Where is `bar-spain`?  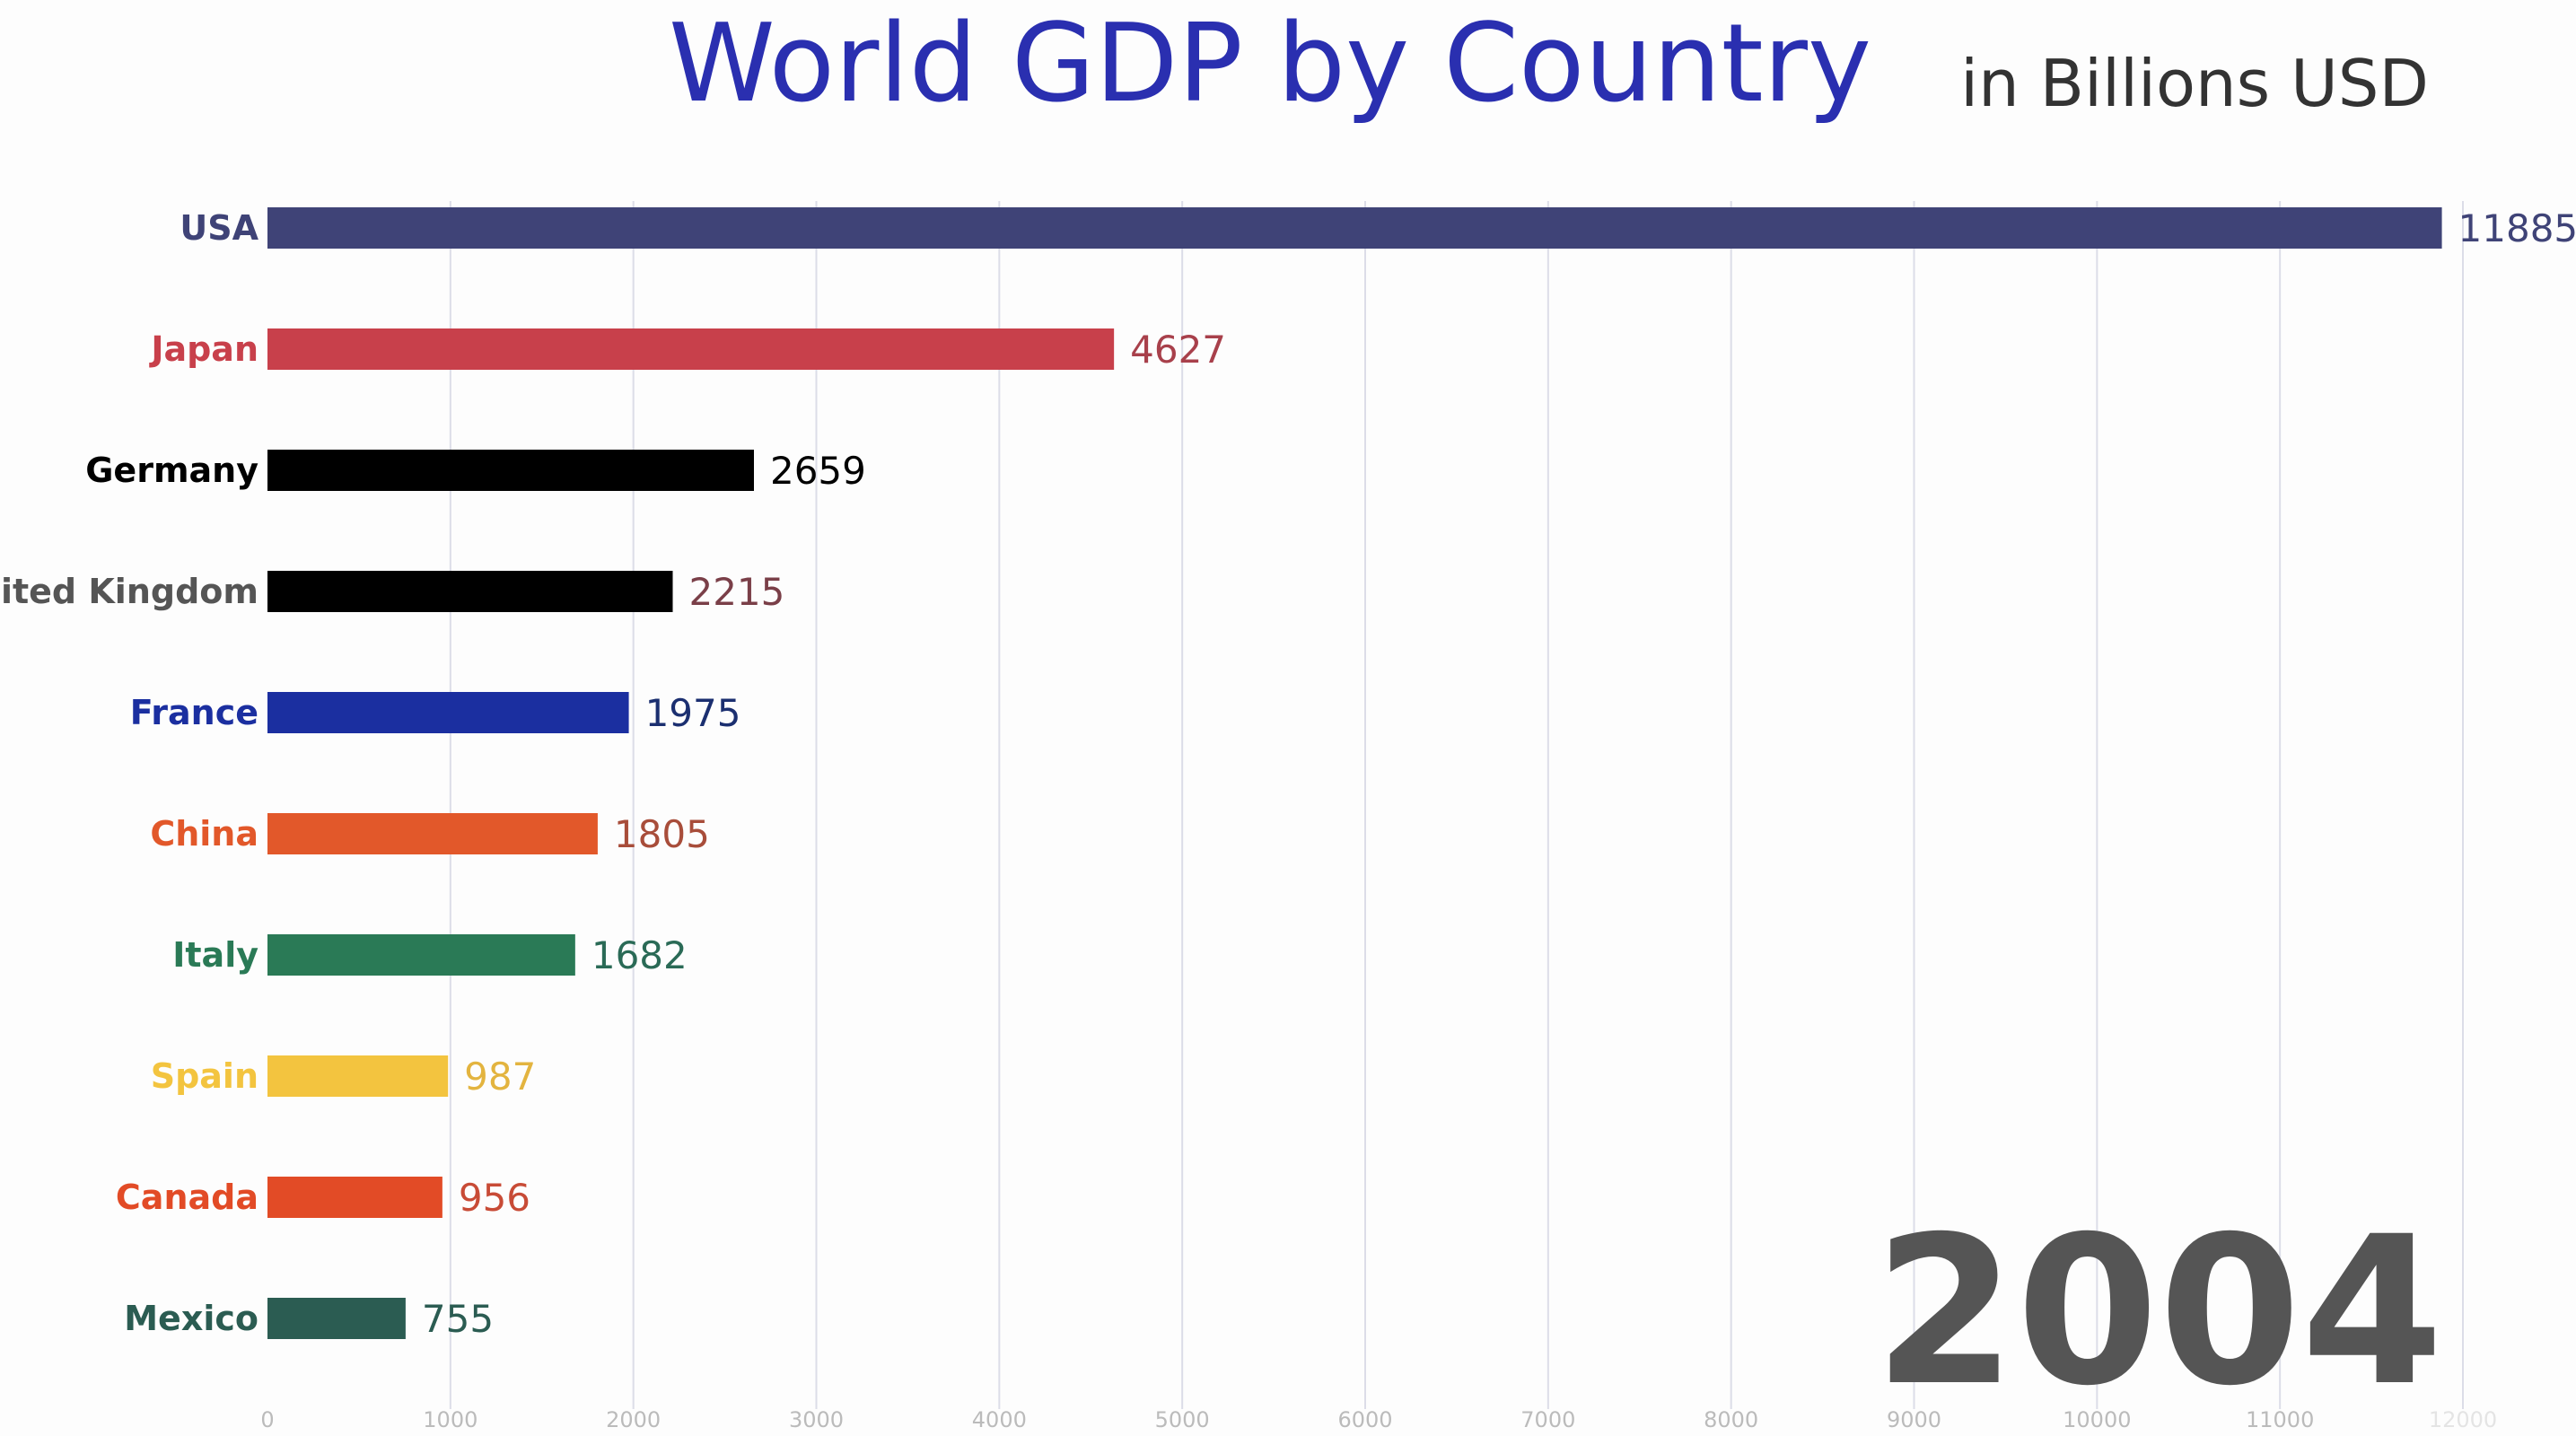 bar-spain is located at coordinates (358, 1076).